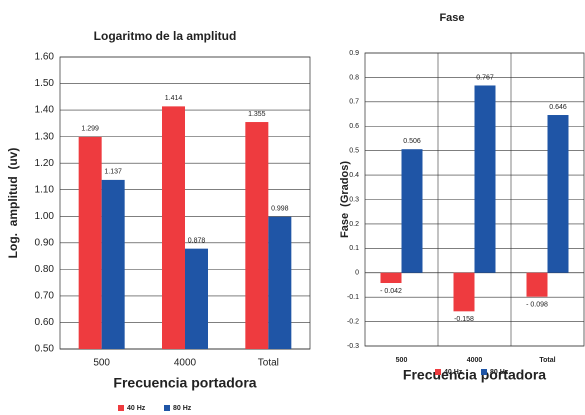 The width and height of the screenshot is (585, 415). What do you see at coordinates (354, 126) in the screenshot?
I see `y-tick-label: 0.6` at bounding box center [354, 126].